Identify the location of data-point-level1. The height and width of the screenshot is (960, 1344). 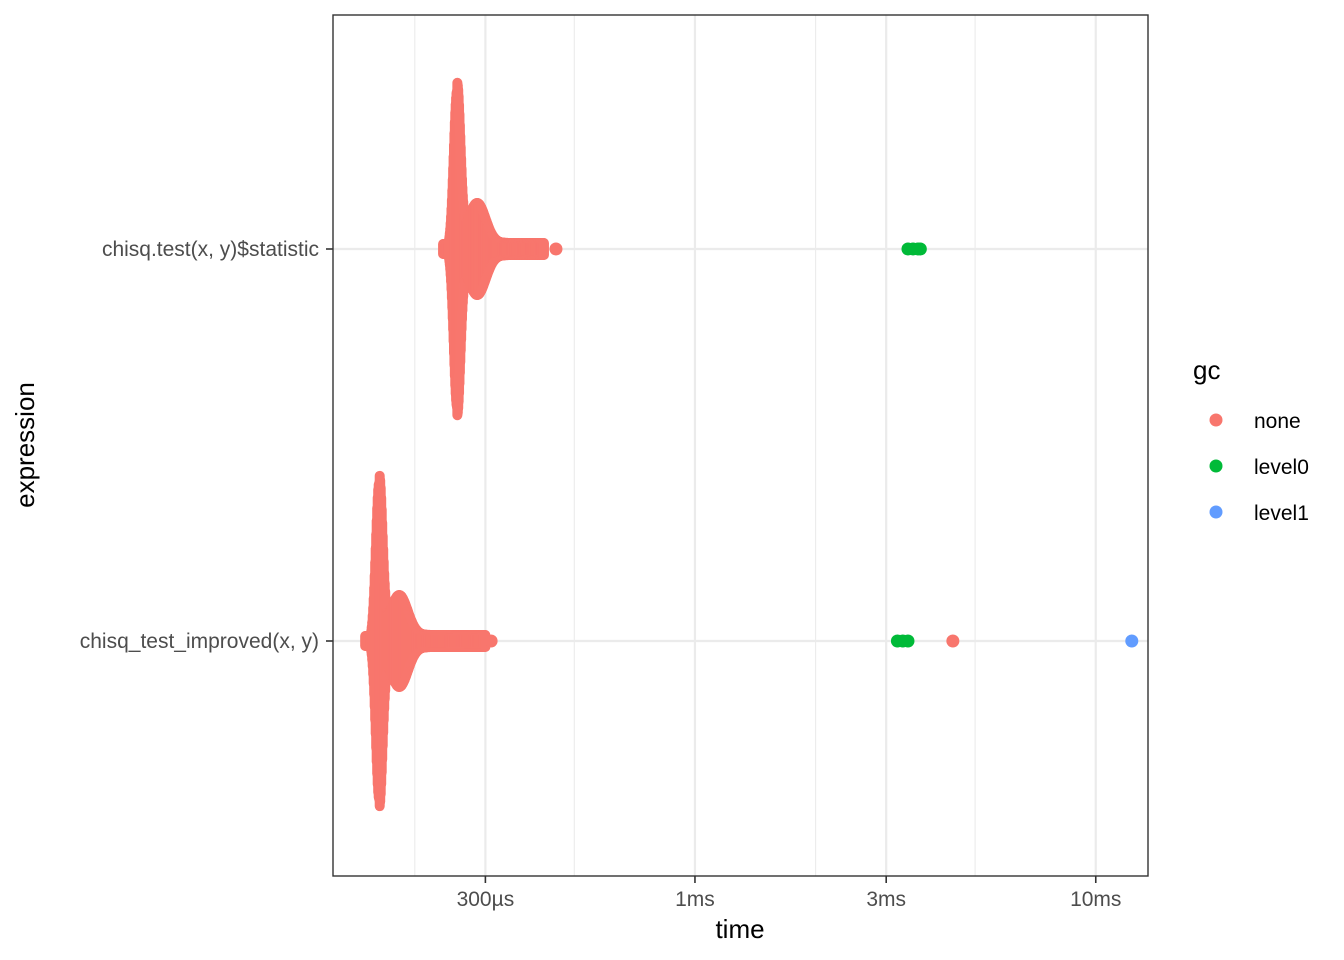
(1132, 641).